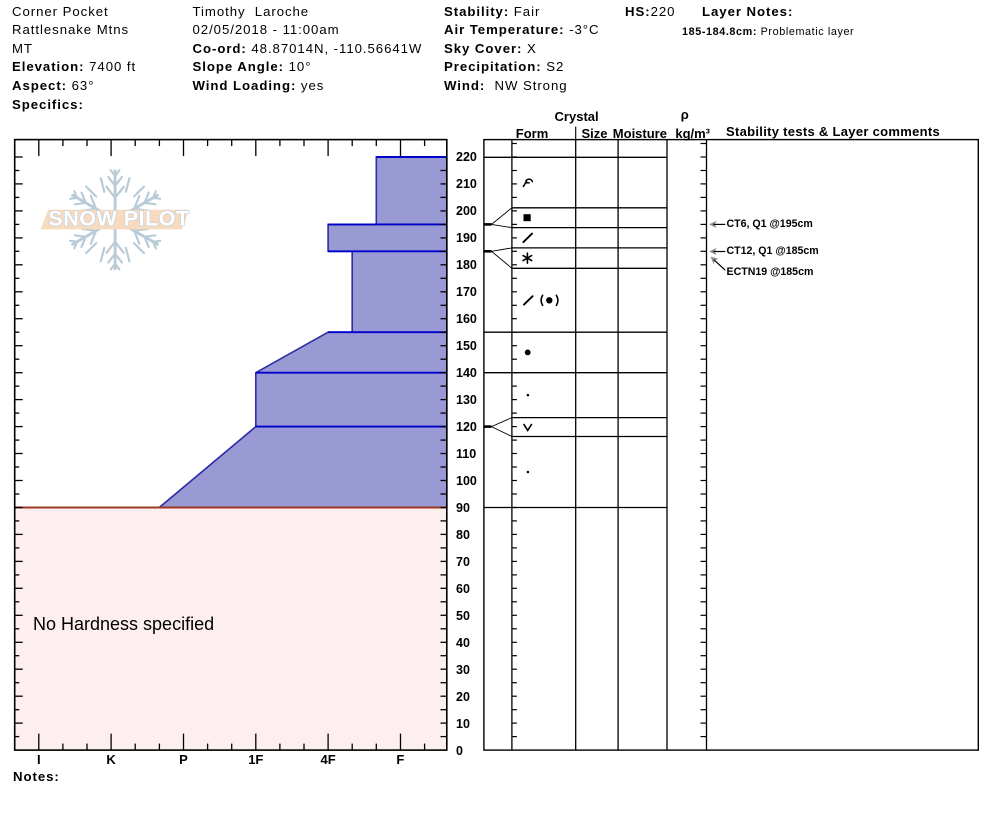 Image resolution: width=994 pixels, height=840 pixels. Describe the element at coordinates (118, 219) in the screenshot. I see `svg-text: SNOW PILOT` at that location.